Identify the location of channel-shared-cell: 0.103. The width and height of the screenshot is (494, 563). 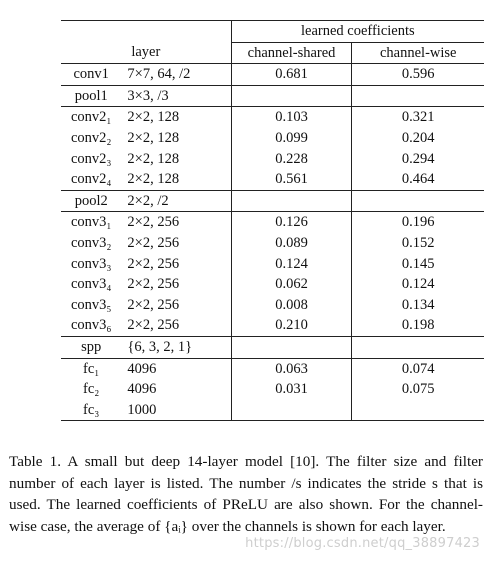
(292, 117).